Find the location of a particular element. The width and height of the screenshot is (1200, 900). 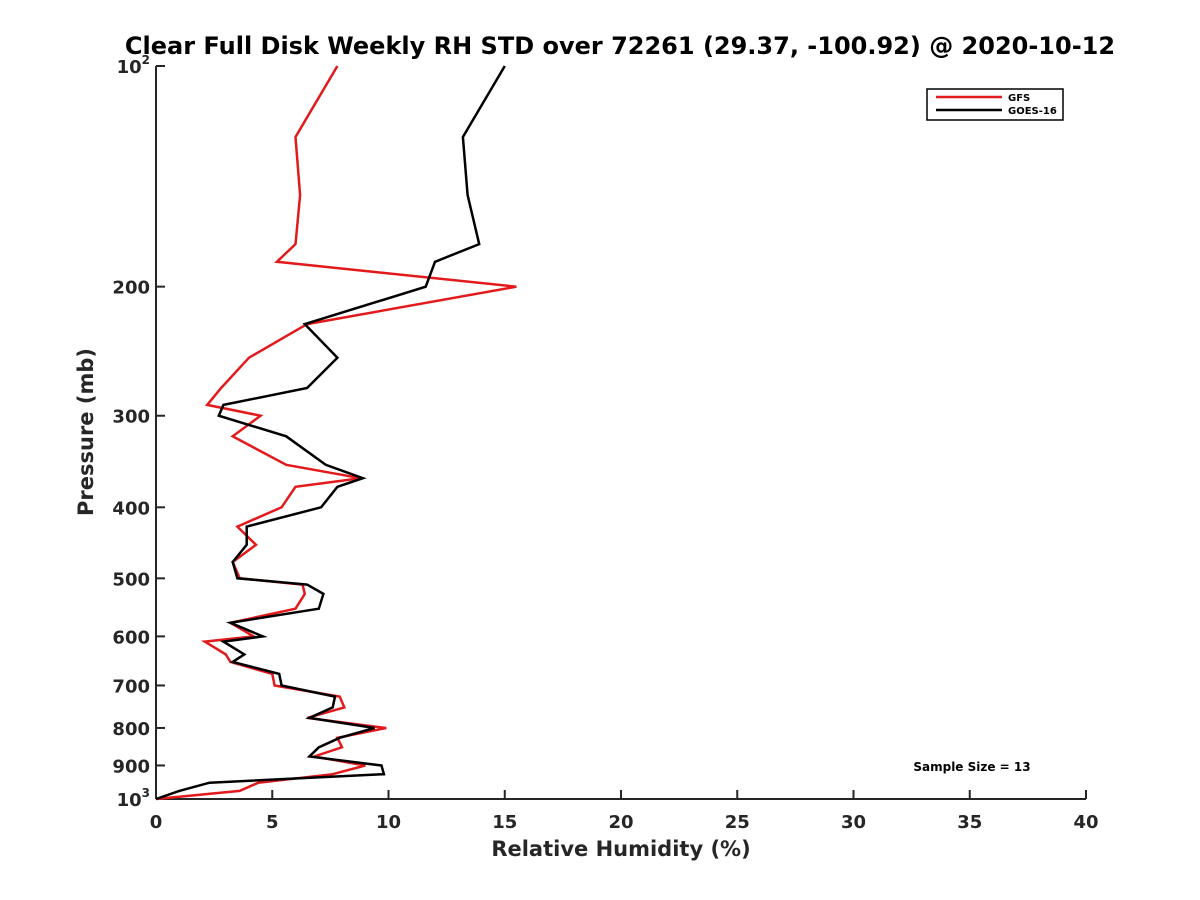

y-tick-label: 10³ is located at coordinates (133, 798).